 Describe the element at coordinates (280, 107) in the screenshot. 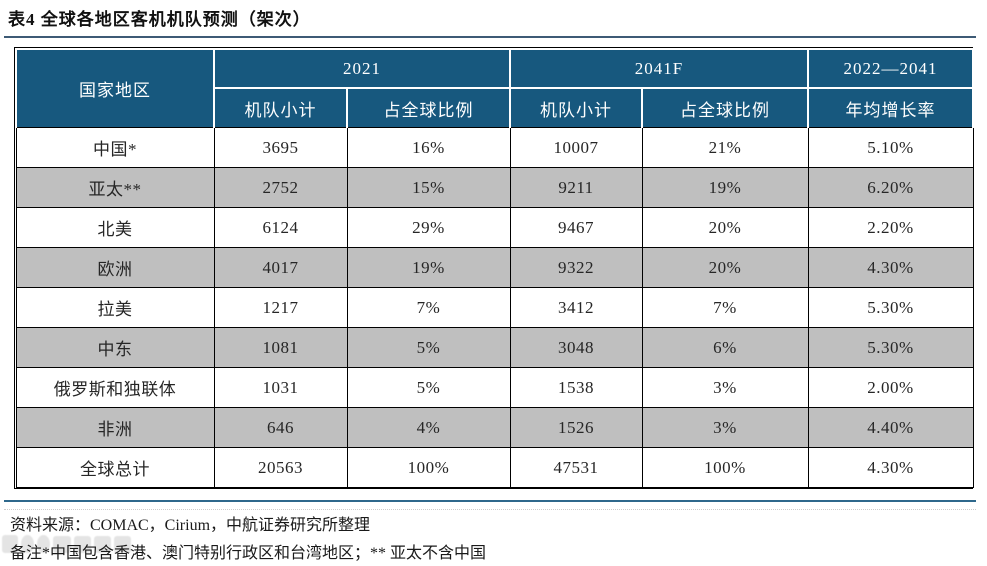

I see `header-fleet-subtotal-2021: 机队小计` at that location.